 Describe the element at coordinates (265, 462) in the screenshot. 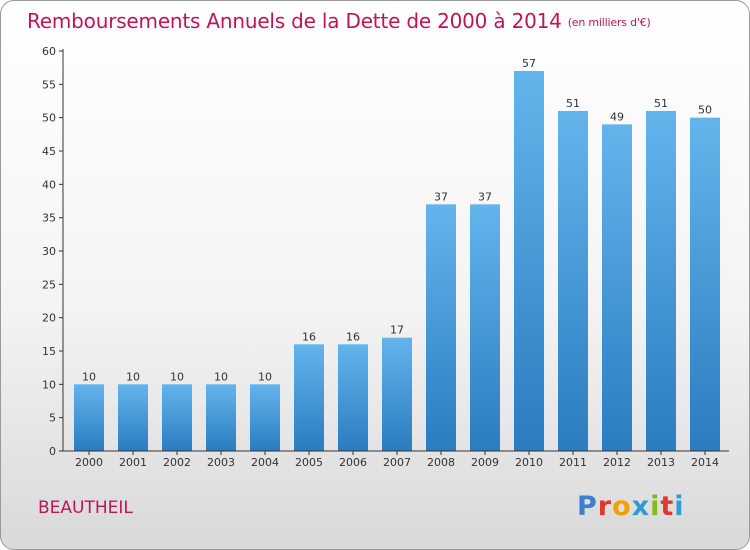

I see `x-tick-label: 2004` at that location.